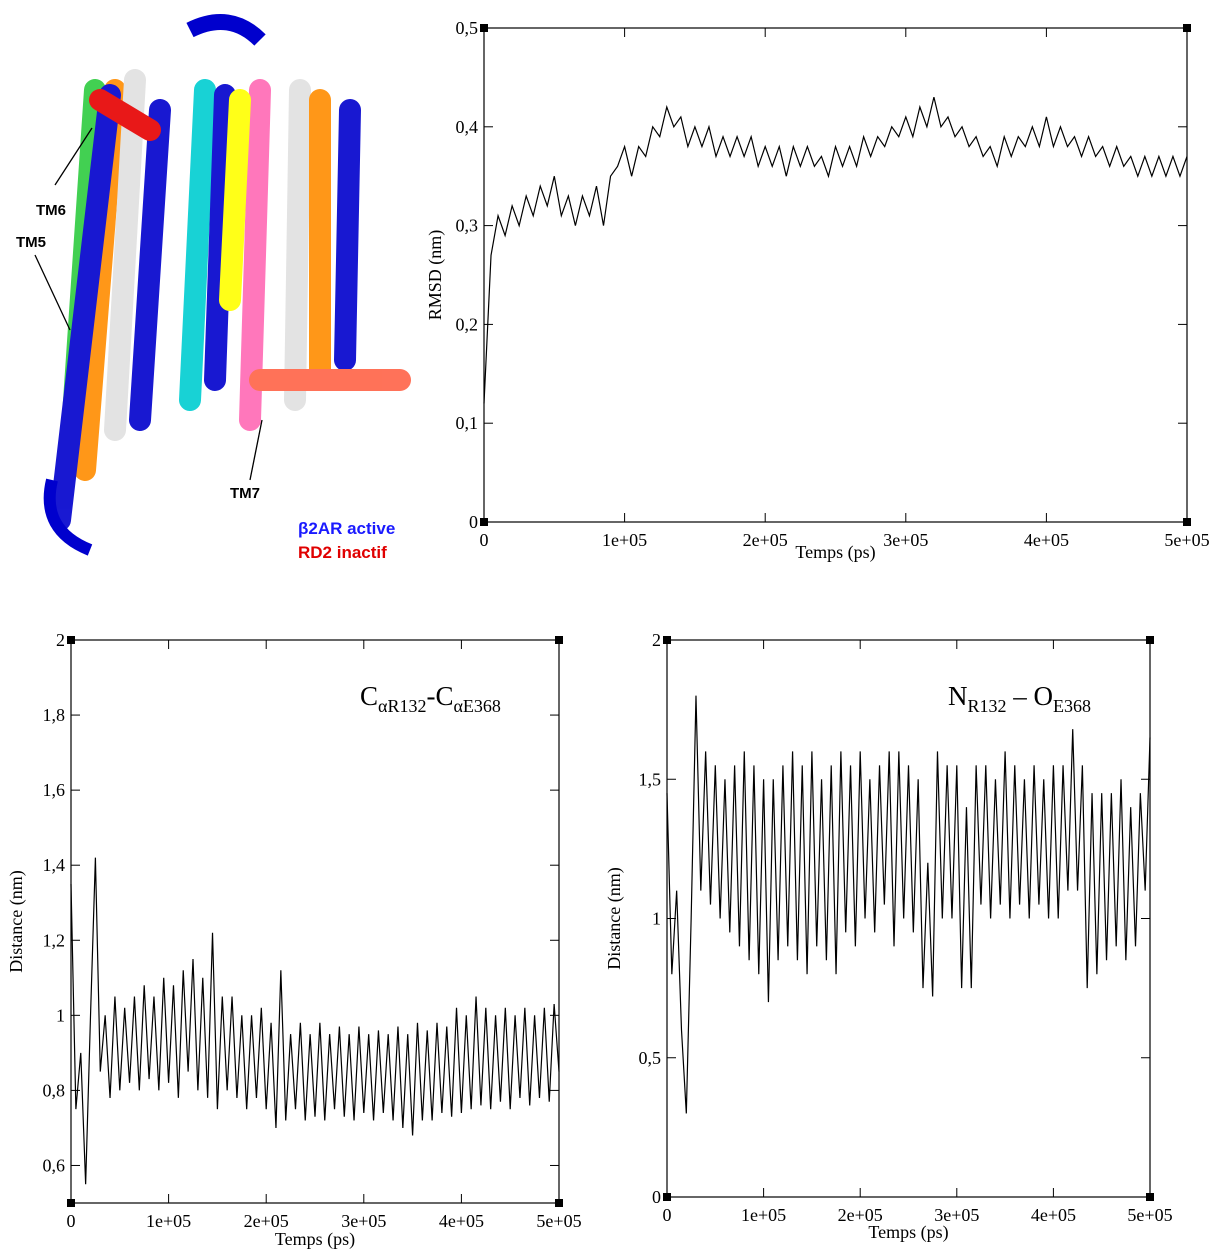 The width and height of the screenshot is (1212, 1257). I want to click on annotation-part: – O, so click(1030, 696).